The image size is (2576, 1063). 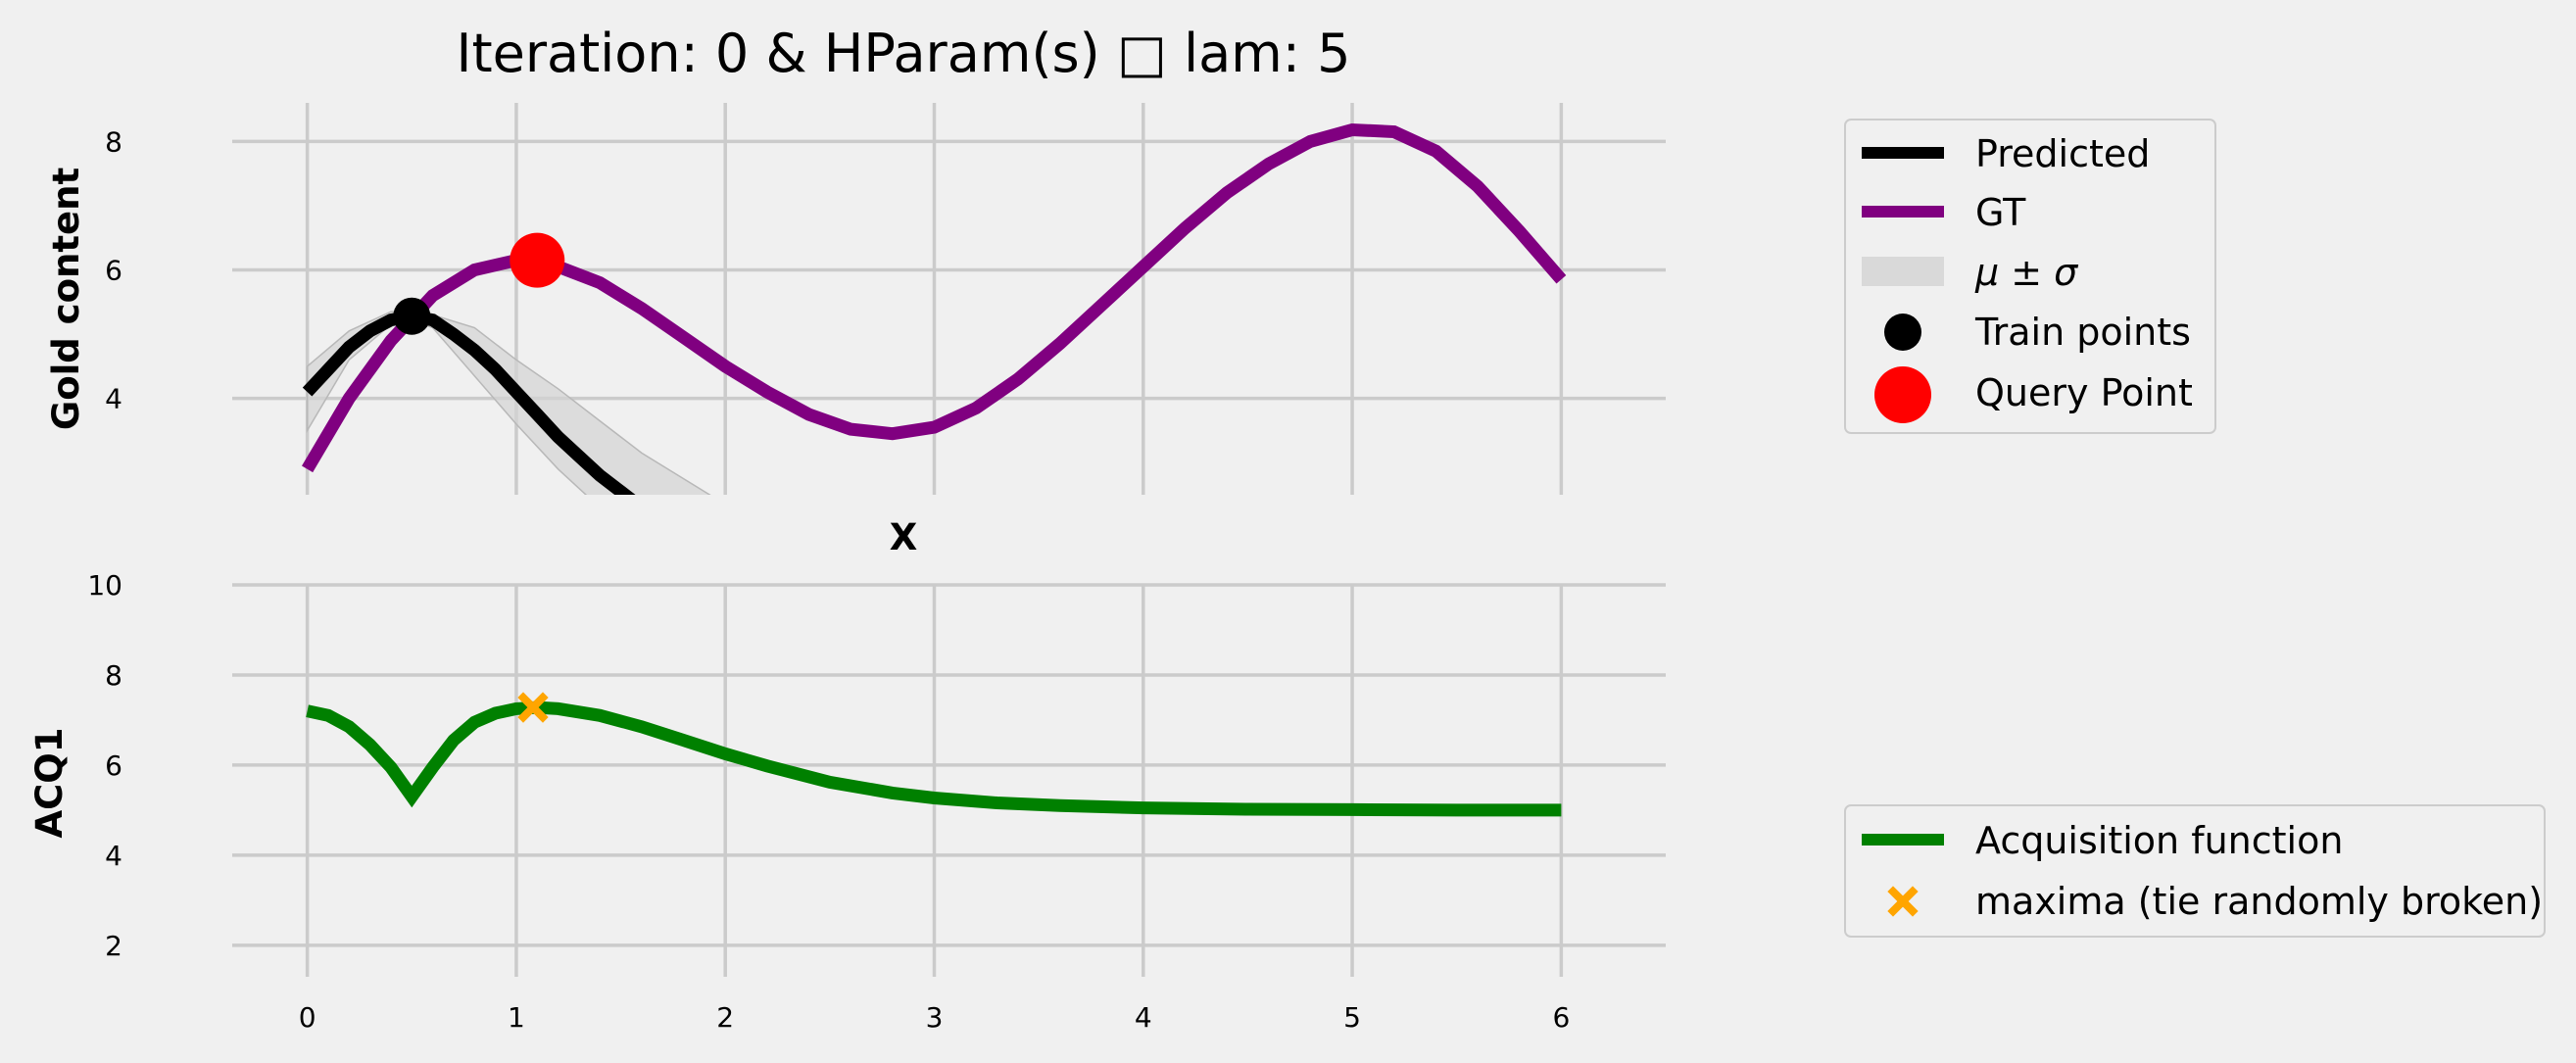 What do you see at coordinates (307, 1017) in the screenshot?
I see `x-tick-label: 0` at bounding box center [307, 1017].